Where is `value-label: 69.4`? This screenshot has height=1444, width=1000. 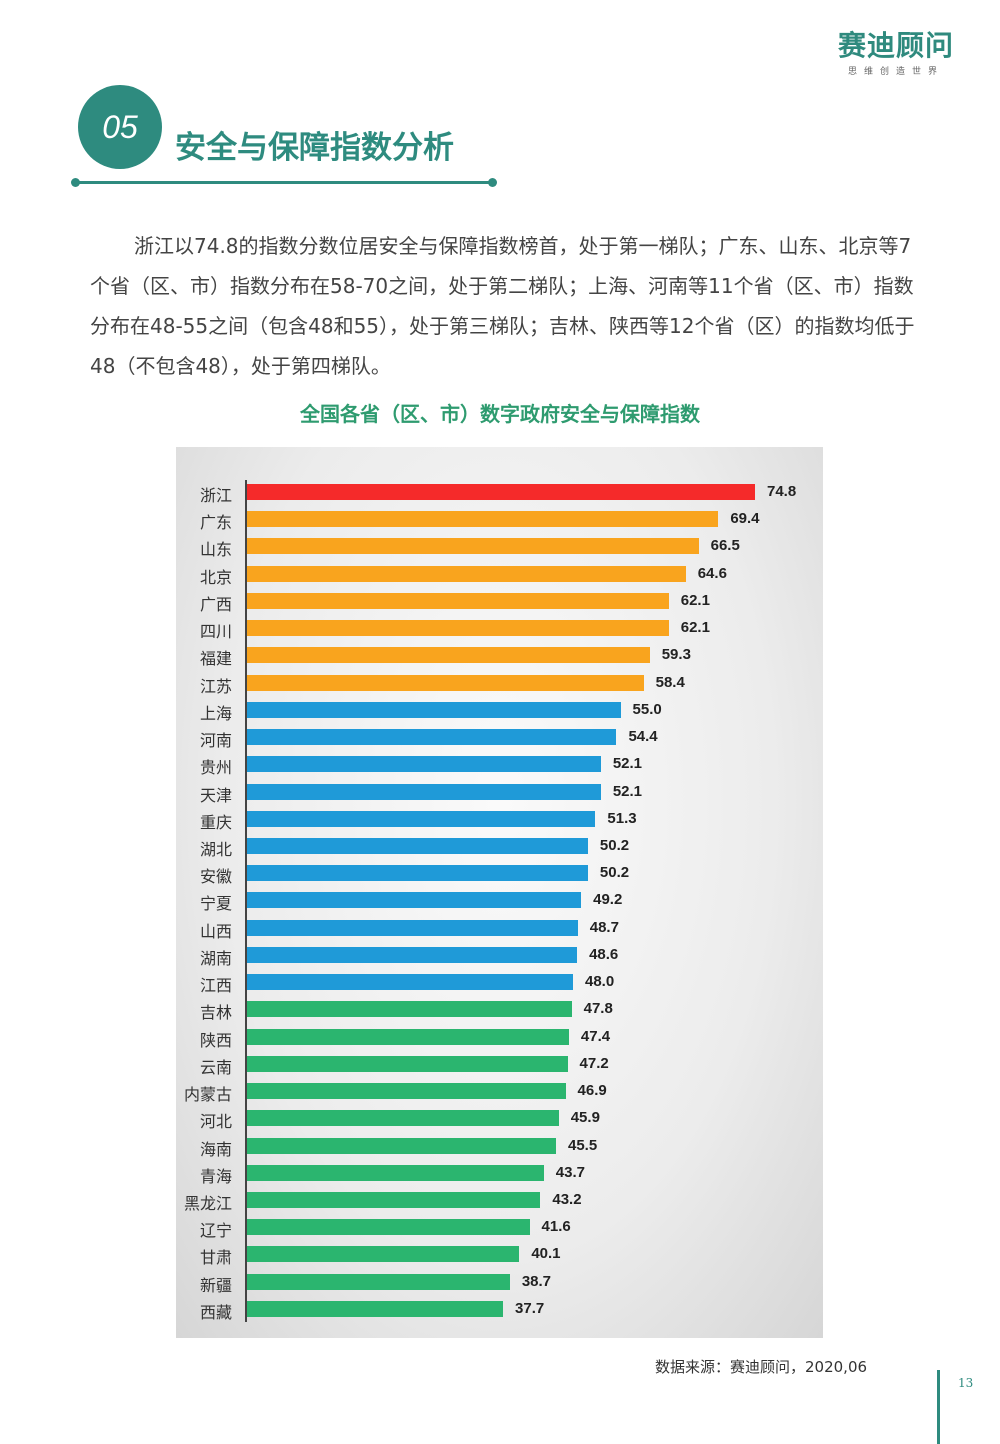
value-label: 69.4 is located at coordinates (745, 519).